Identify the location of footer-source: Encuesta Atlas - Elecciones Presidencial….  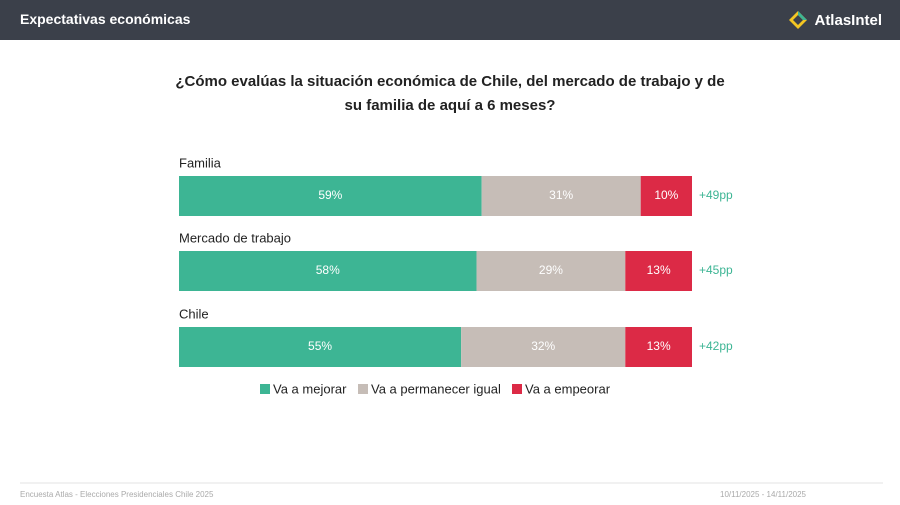
(117, 494).